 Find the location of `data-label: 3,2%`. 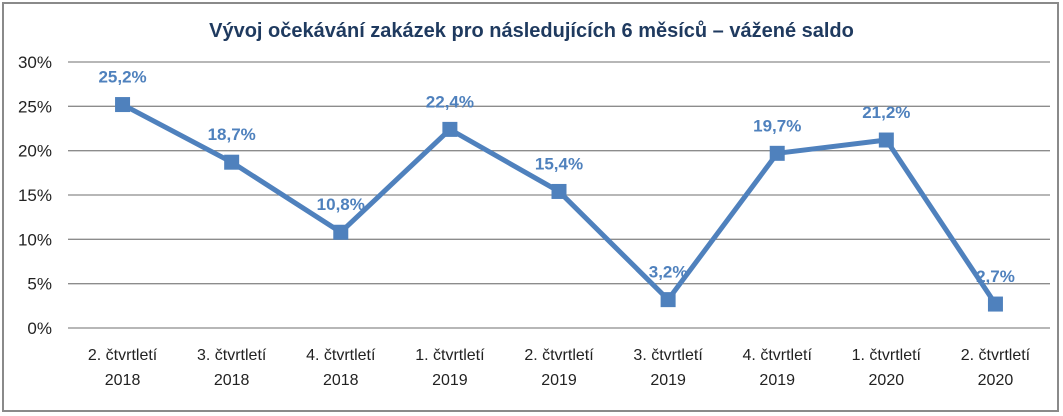

data-label: 3,2% is located at coordinates (668, 272).